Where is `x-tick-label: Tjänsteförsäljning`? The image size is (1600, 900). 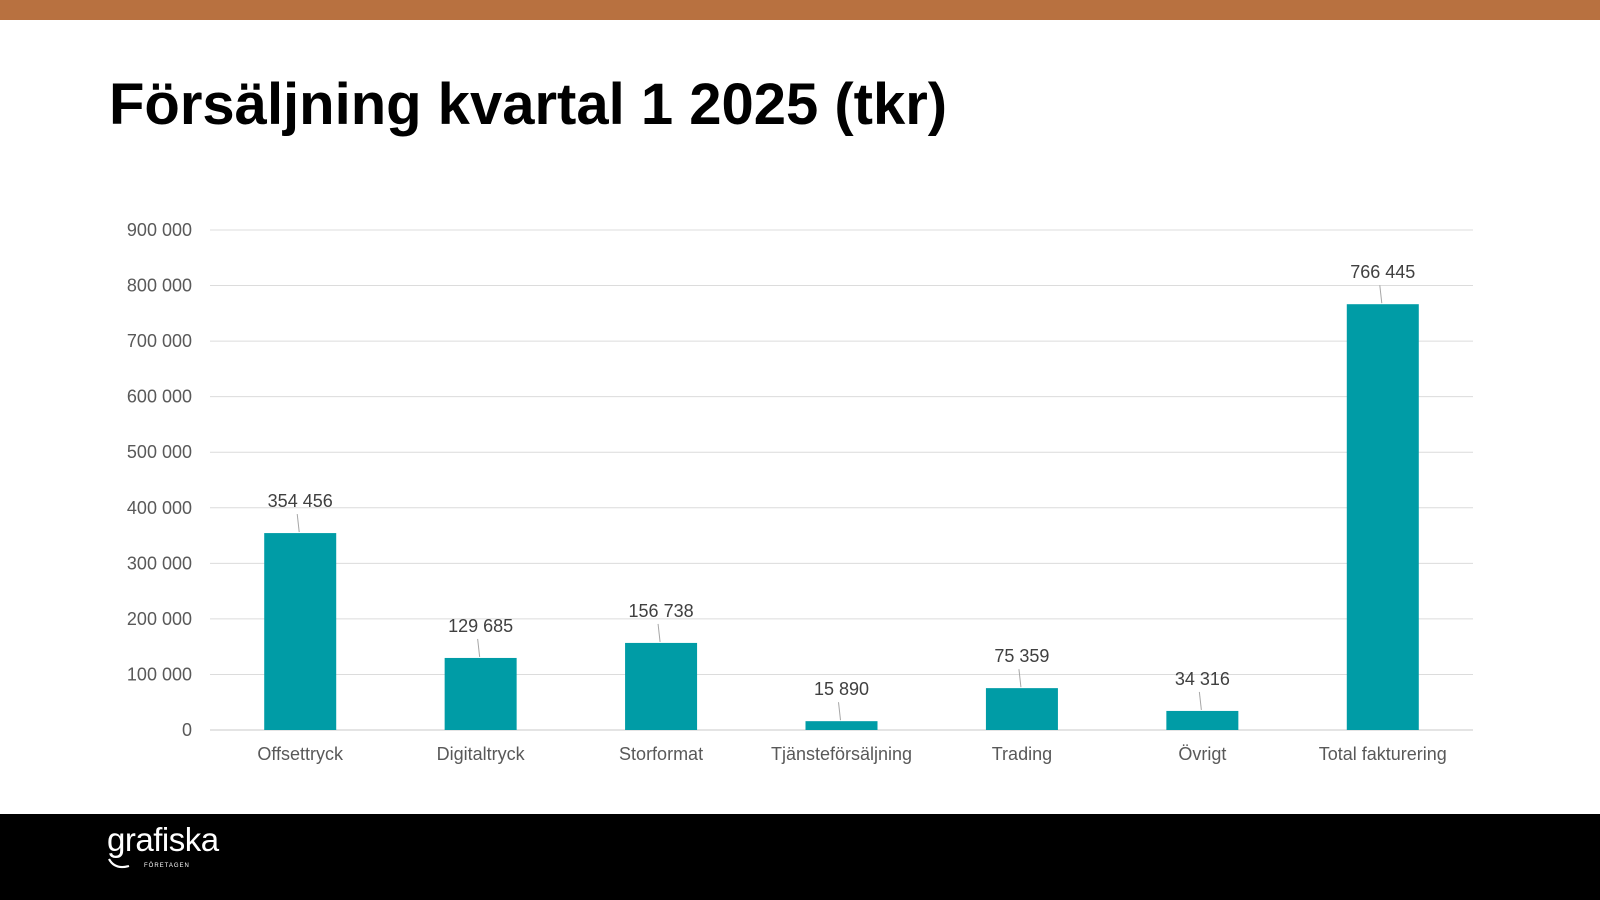 x-tick-label: Tjänsteförsäljning is located at coordinates (841, 754).